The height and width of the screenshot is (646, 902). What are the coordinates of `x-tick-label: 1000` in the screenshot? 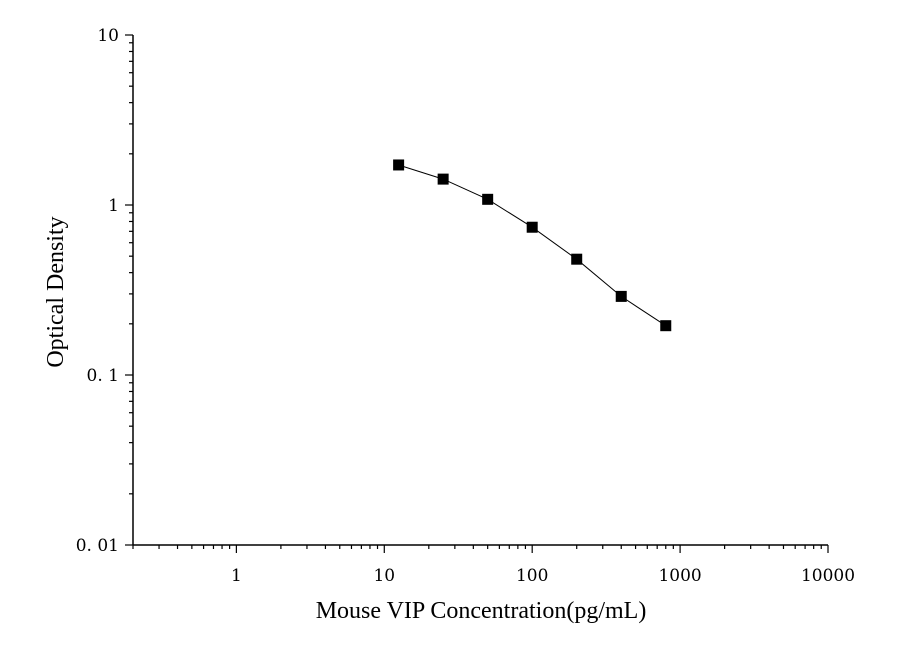 It's located at (679, 576).